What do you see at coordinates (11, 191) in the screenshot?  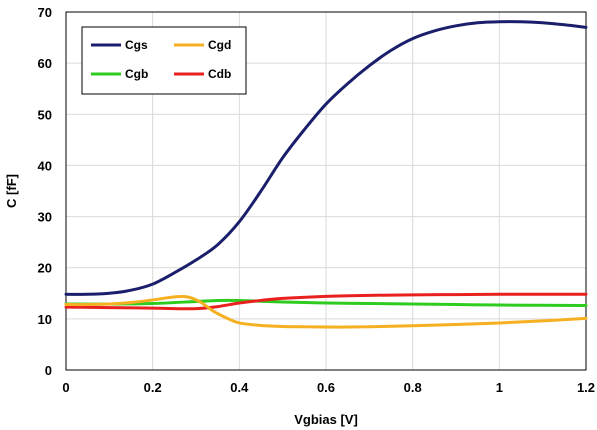 I see `y-axis-label: C [fF]` at bounding box center [11, 191].